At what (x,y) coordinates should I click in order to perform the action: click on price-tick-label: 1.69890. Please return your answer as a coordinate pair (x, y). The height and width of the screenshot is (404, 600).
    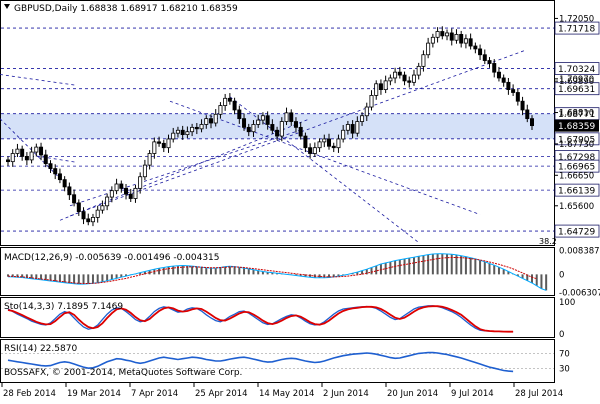
    Looking at the image, I should click on (576, 82).